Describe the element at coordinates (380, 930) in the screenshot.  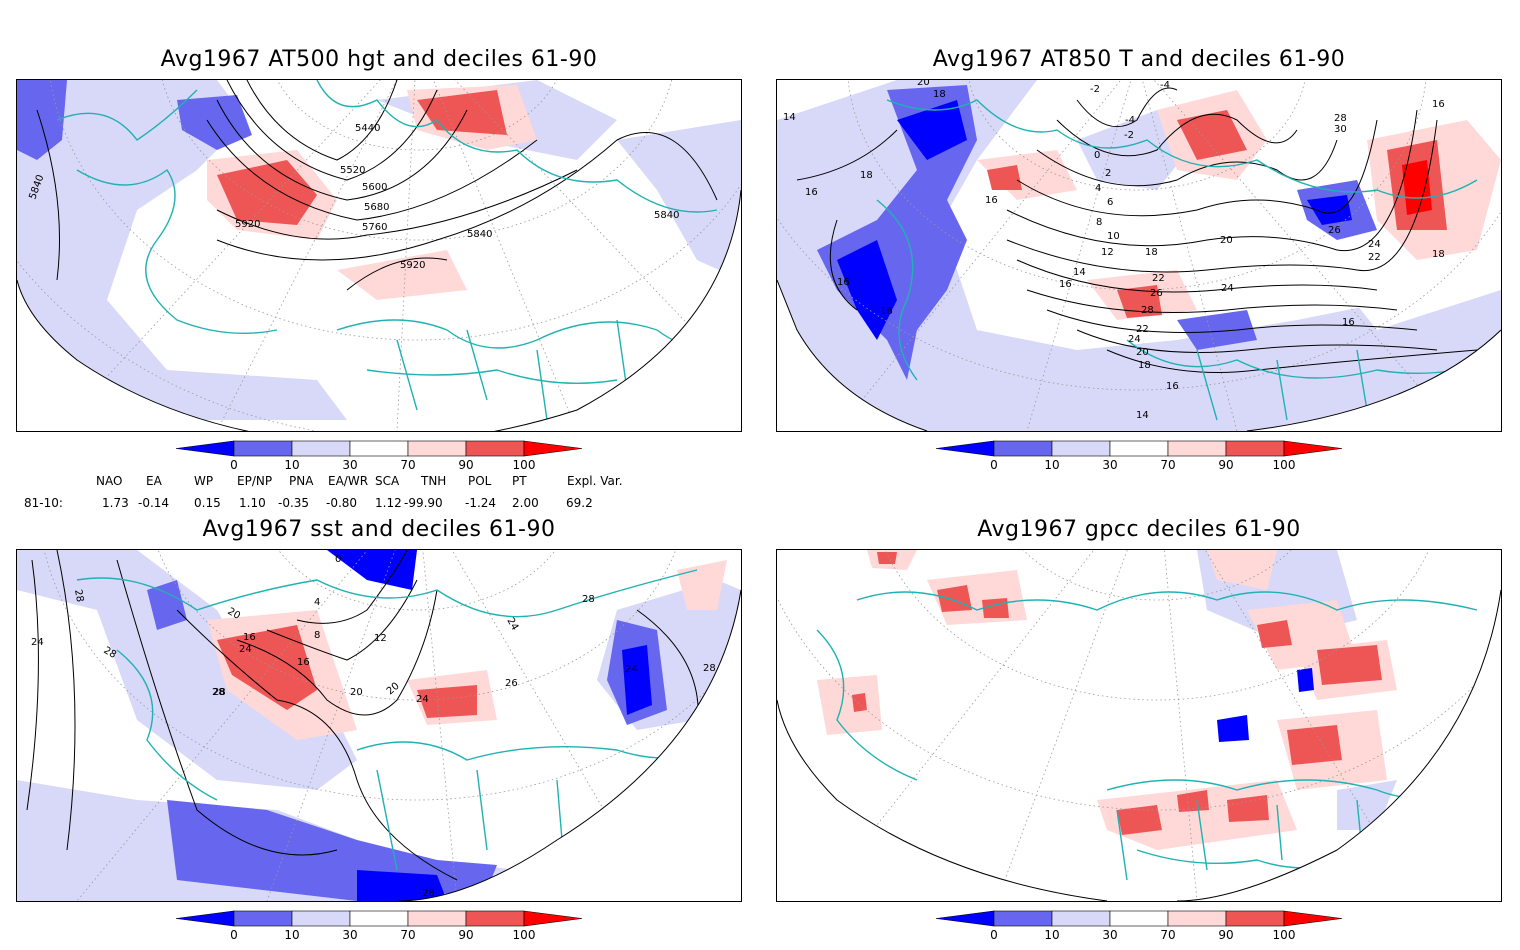
I see `colorbar-bottom-left: 0 10 30 70 90 100` at that location.